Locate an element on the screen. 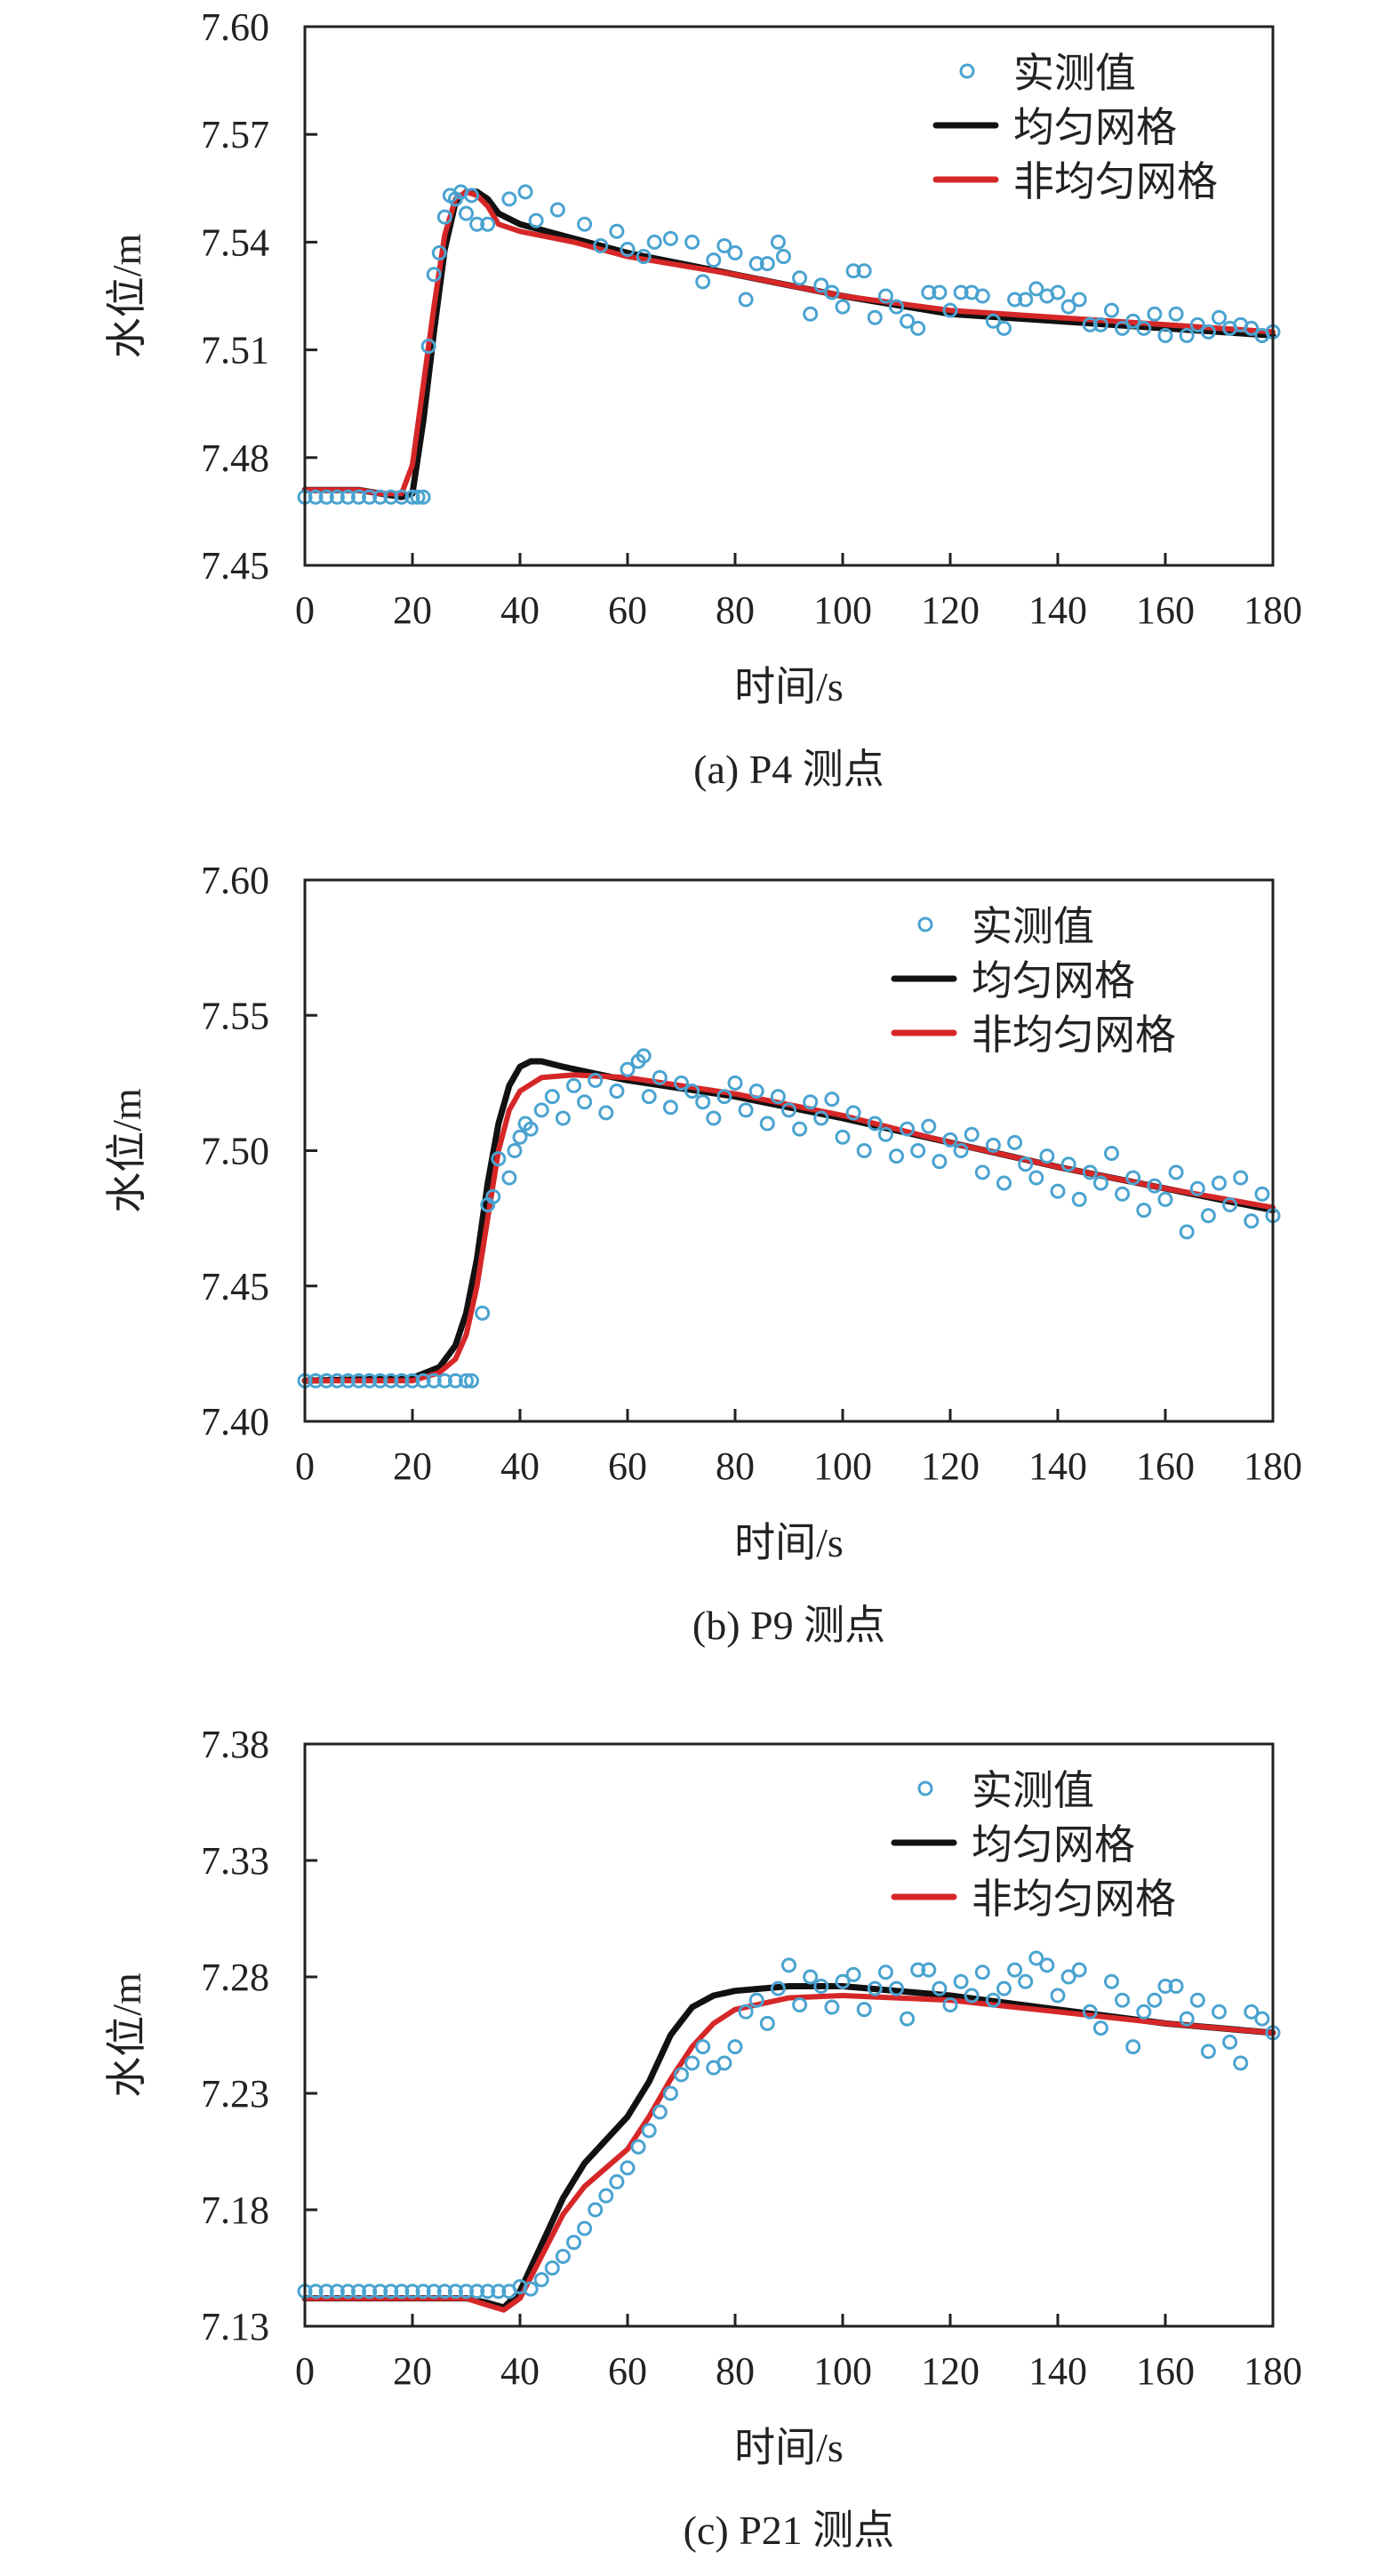 The image size is (1400, 2576). x-tick-label: 60 is located at coordinates (627, 610).